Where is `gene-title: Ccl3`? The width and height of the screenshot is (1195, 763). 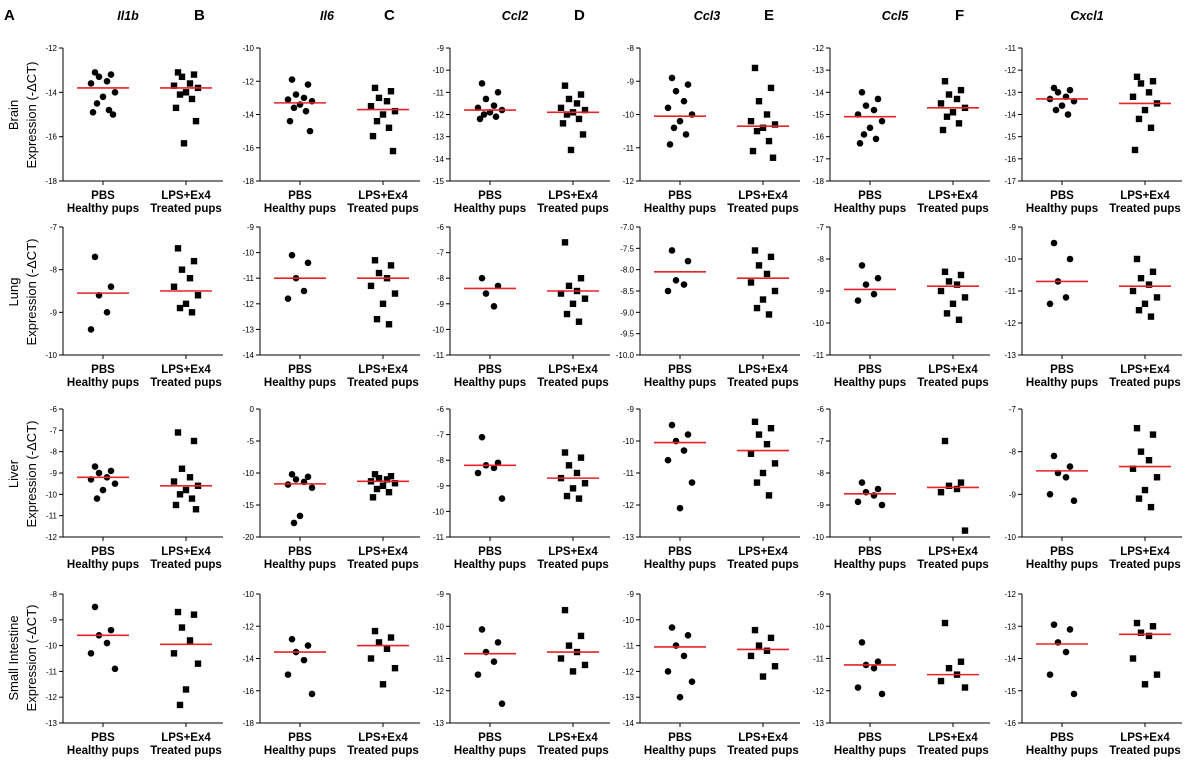 gene-title: Ccl3 is located at coordinates (707, 16).